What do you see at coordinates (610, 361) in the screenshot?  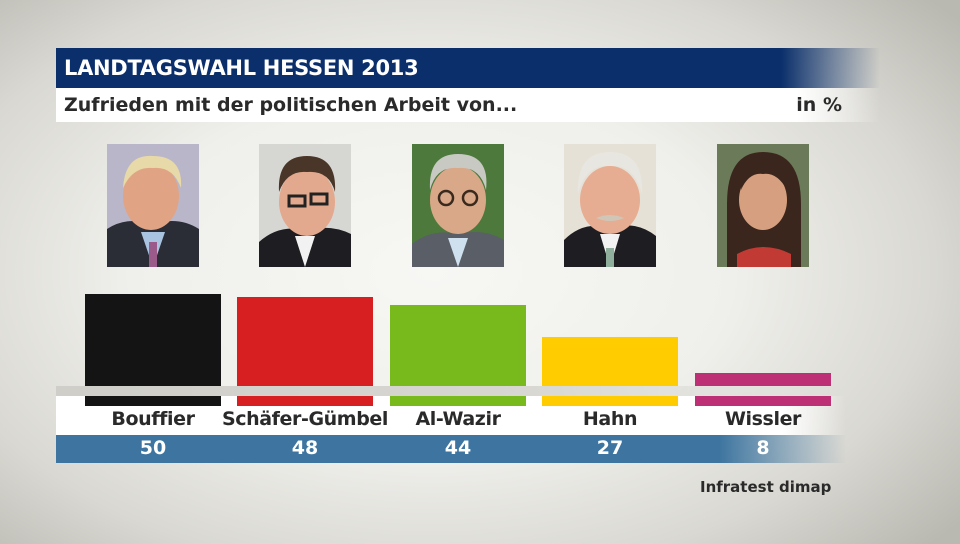 I see `bar-hahn` at bounding box center [610, 361].